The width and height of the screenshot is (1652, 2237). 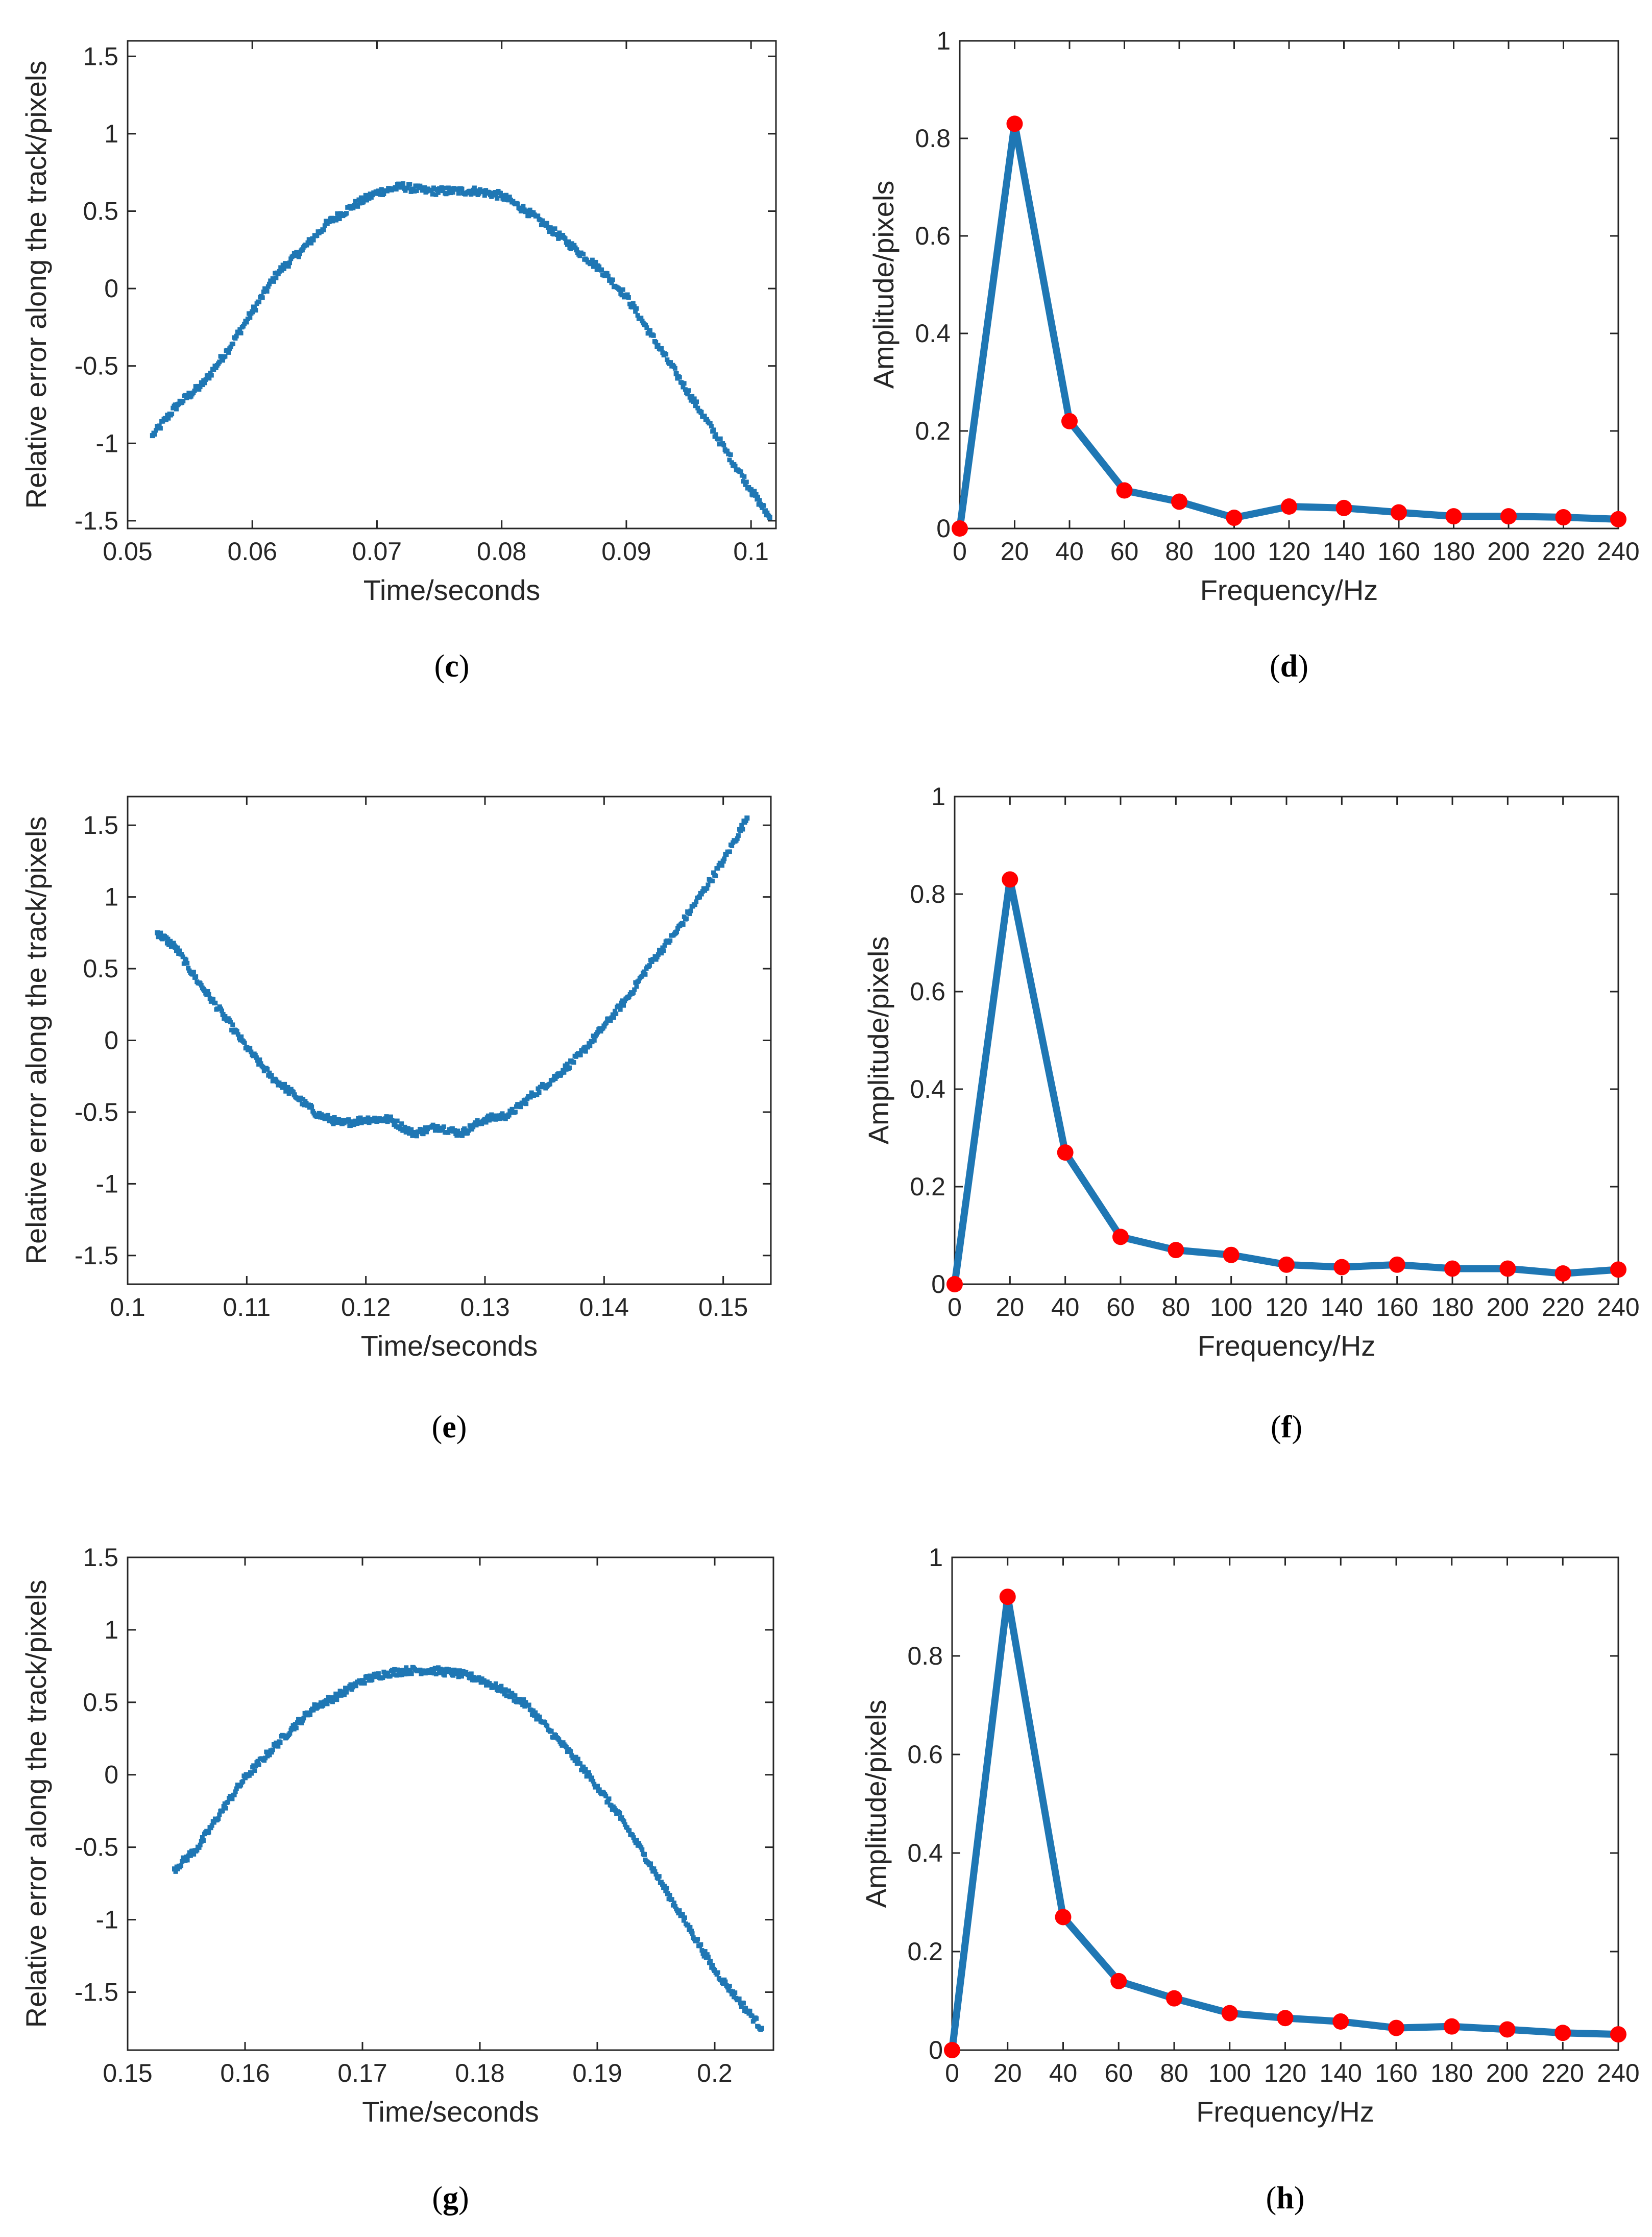 What do you see at coordinates (1289, 326) in the screenshot?
I see `series-line` at bounding box center [1289, 326].